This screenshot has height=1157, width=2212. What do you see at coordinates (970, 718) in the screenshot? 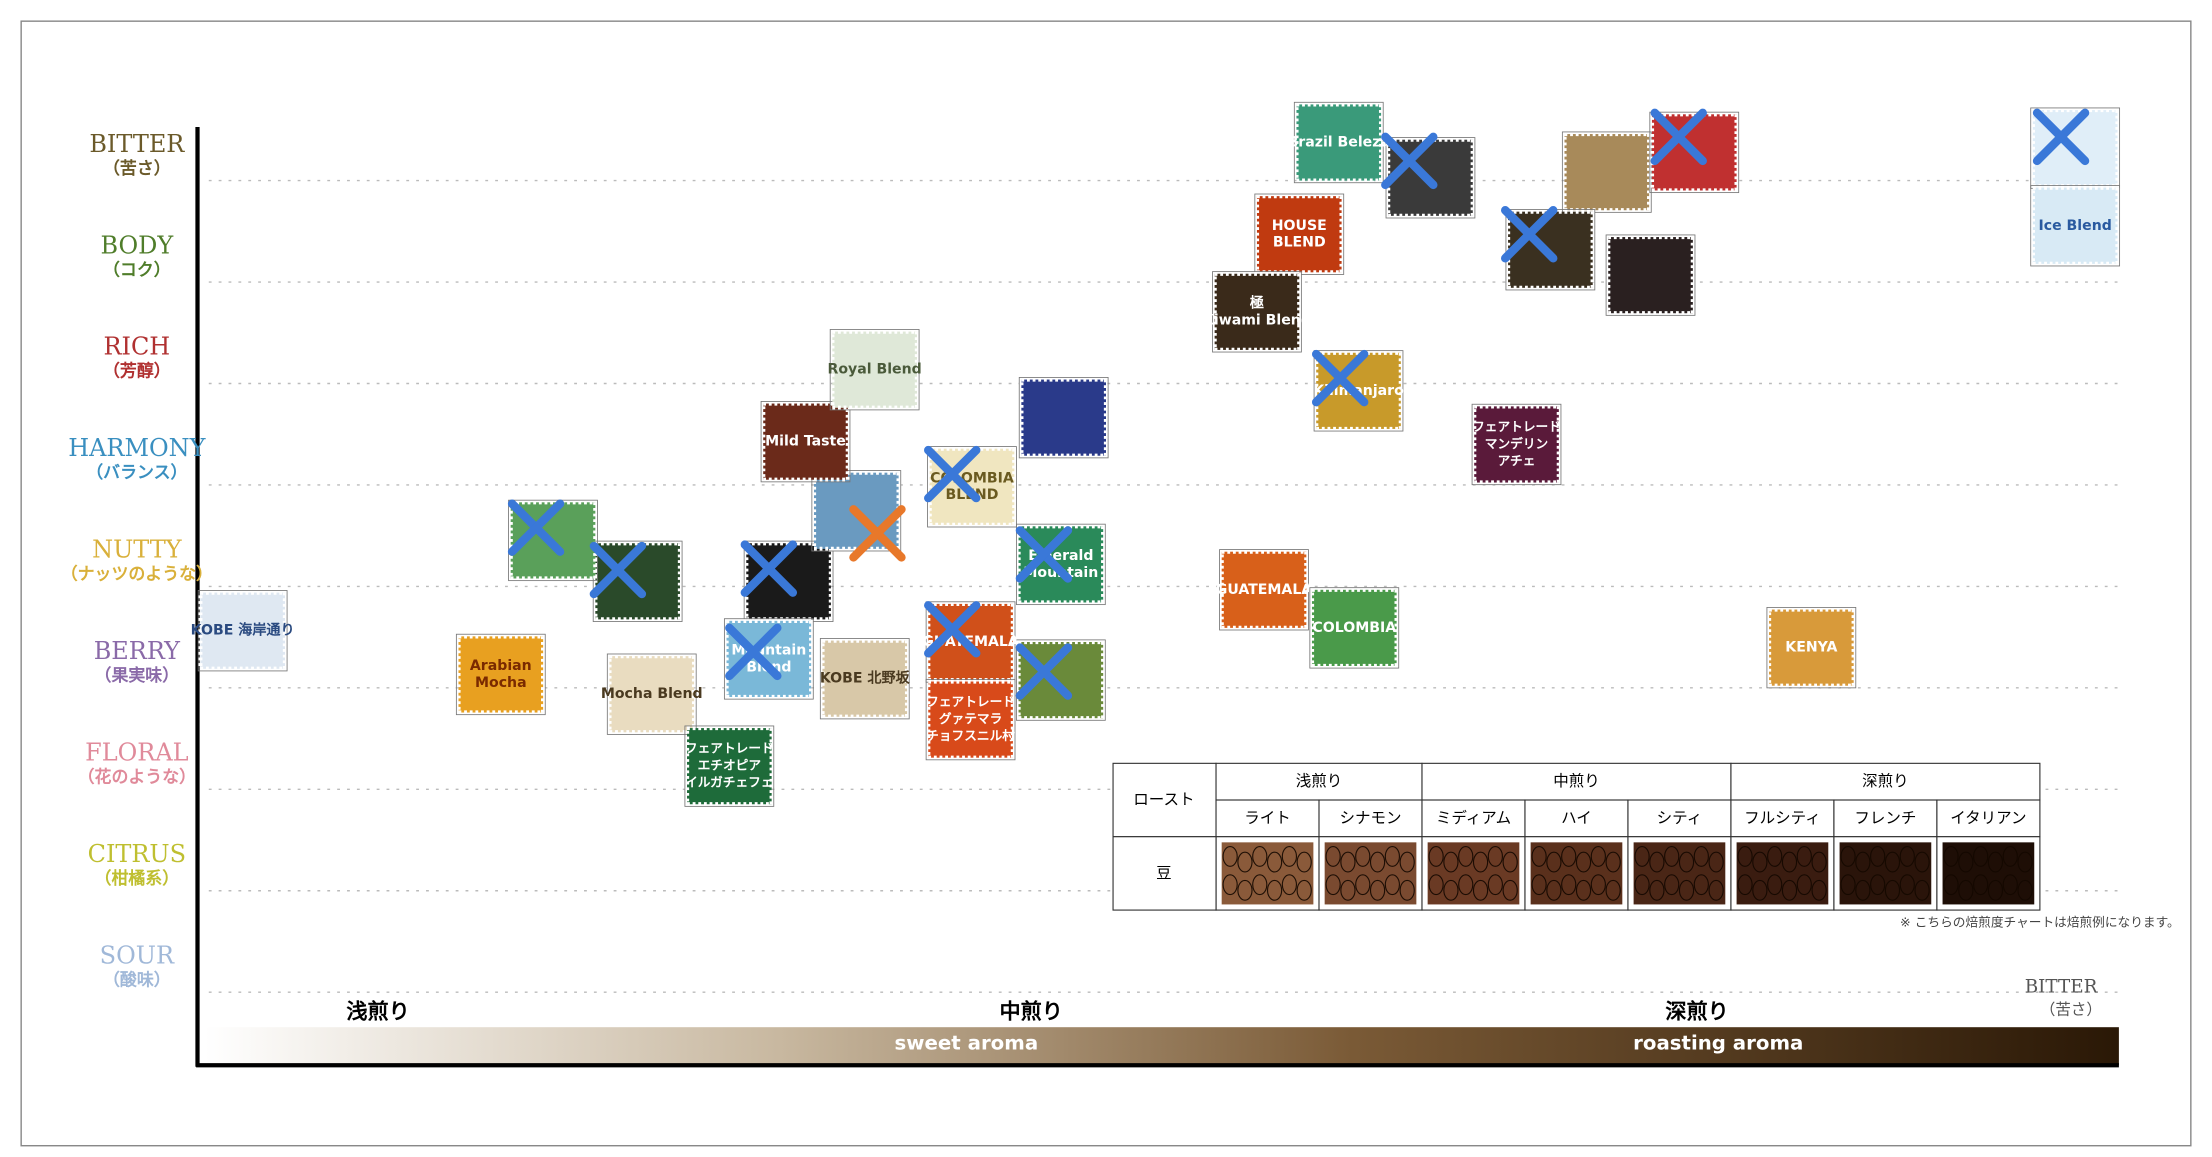
I see `stamp-text: グァテマラ` at bounding box center [970, 718].